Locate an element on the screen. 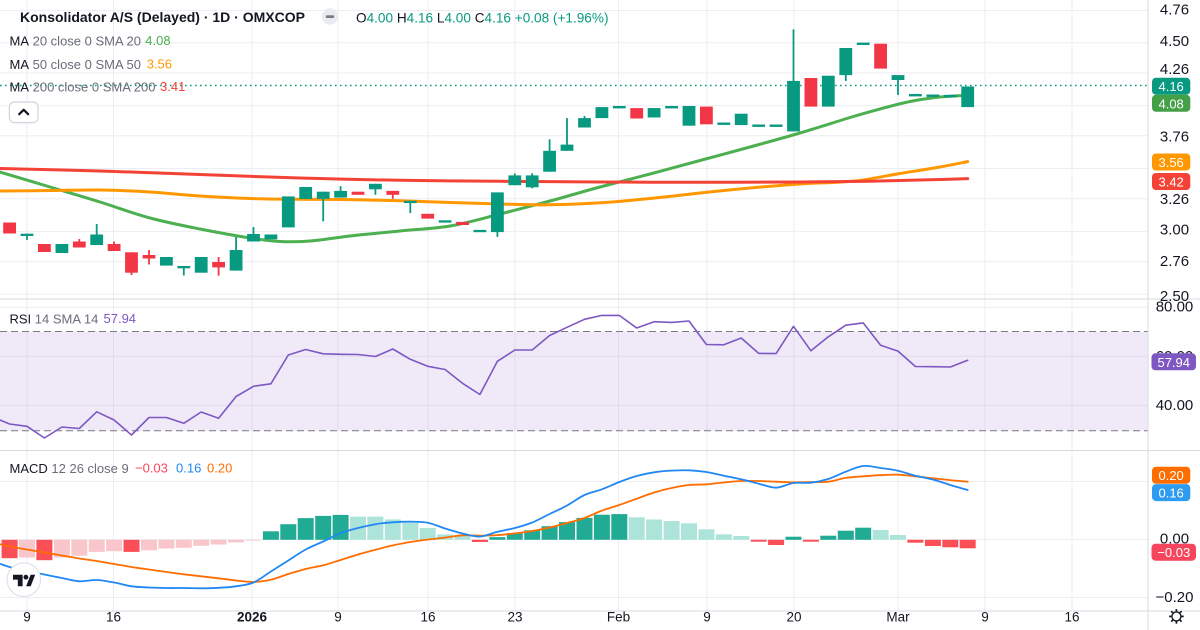  svg-text: 4.26 is located at coordinates (1174, 69).